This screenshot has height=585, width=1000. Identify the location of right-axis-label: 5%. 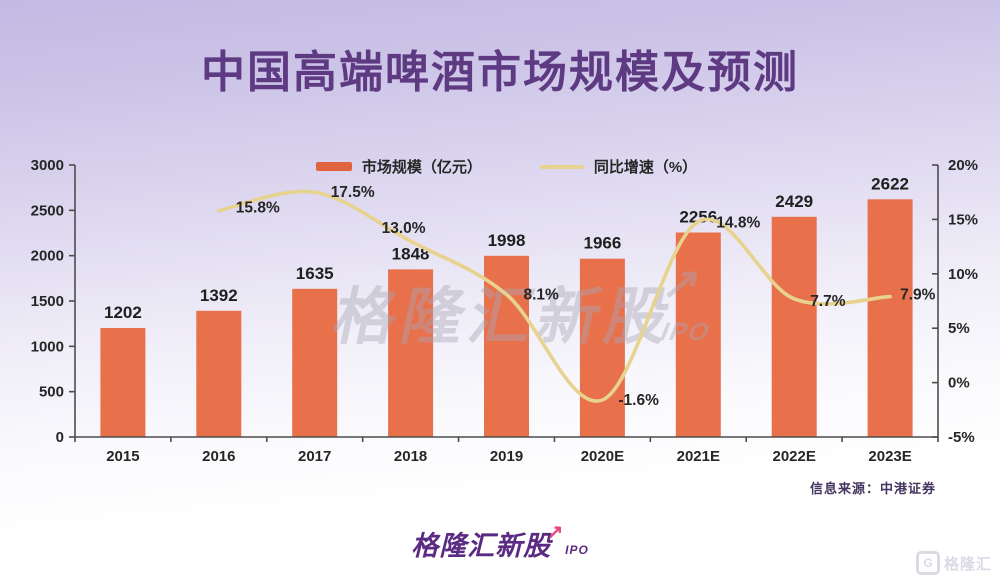
(959, 328).